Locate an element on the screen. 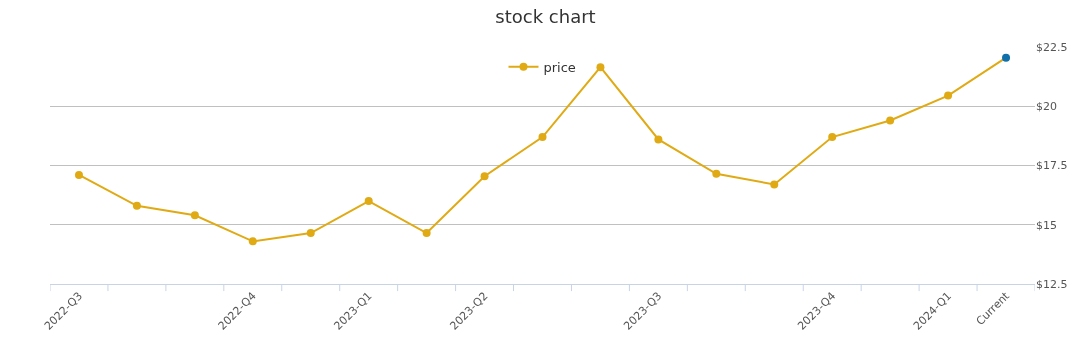  chart-title: stock chart is located at coordinates (545, 17).